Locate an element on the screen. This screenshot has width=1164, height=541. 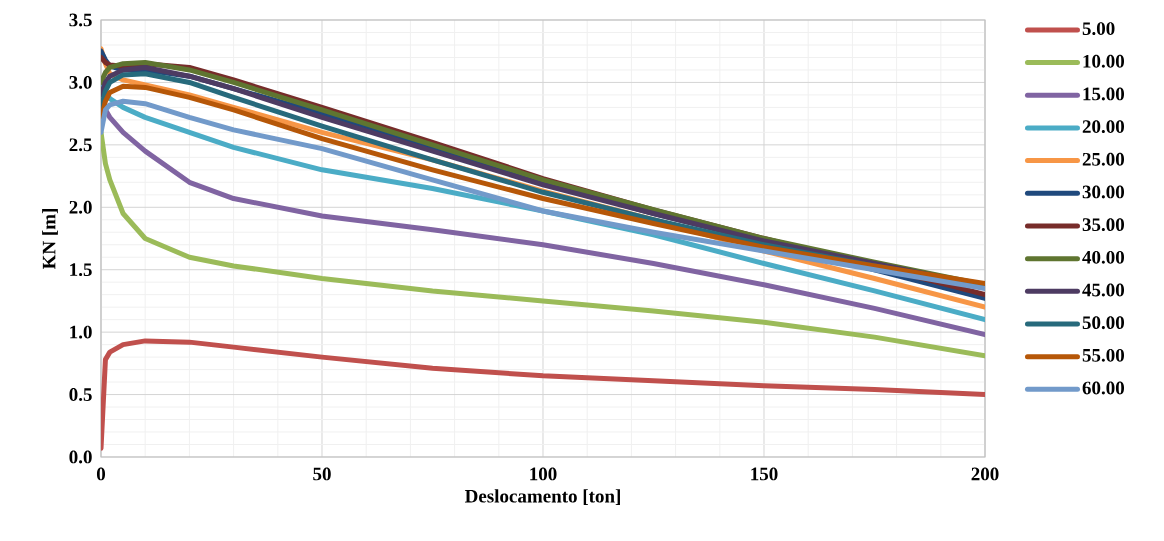
y-tick-label: 1.0 is located at coordinates (81, 332).